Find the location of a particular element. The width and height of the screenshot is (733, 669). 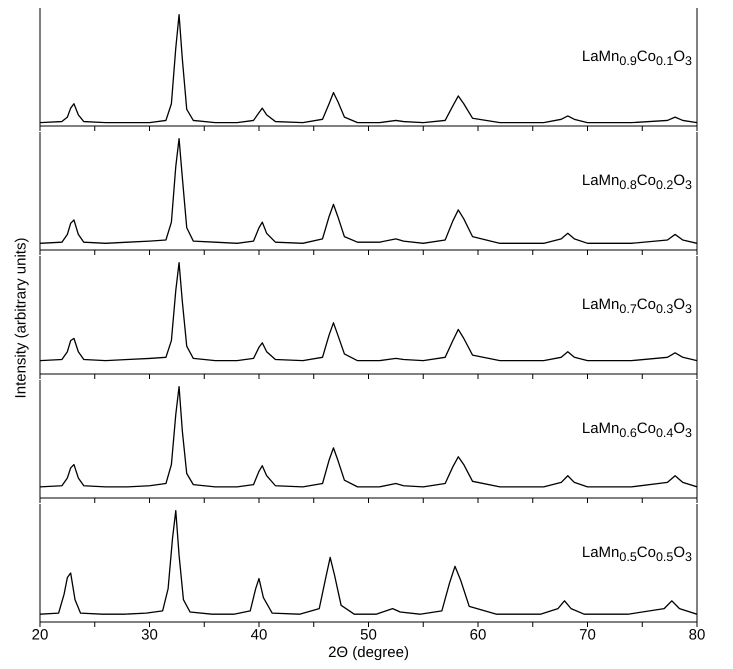

x-tick-label: 60 is located at coordinates (478, 635).